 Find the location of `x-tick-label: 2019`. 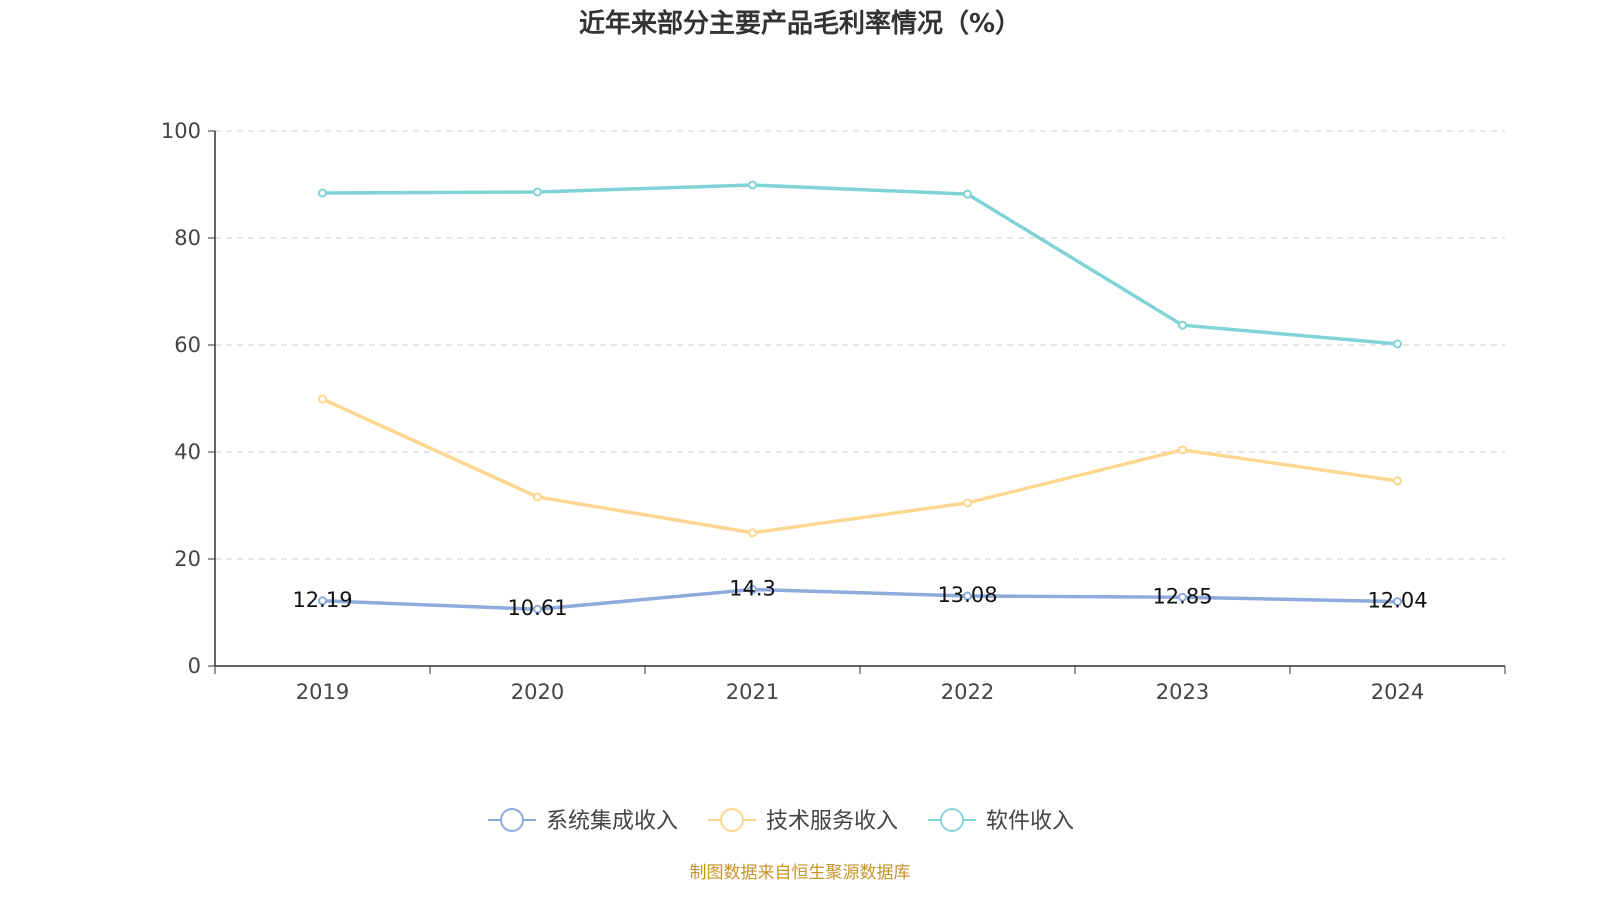

x-tick-label: 2019 is located at coordinates (322, 692).